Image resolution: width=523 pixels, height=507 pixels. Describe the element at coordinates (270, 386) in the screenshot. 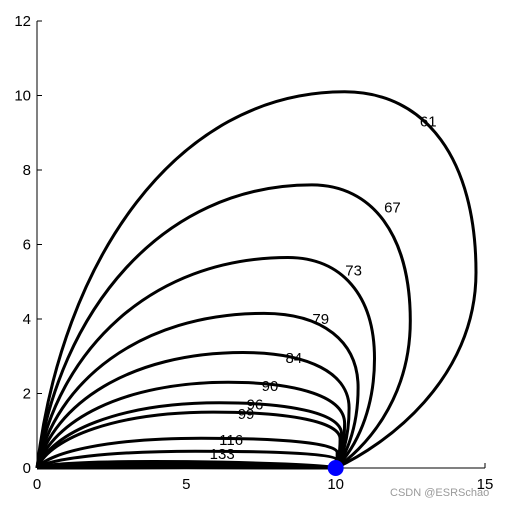

I see `curve-label-90: 90` at that location.